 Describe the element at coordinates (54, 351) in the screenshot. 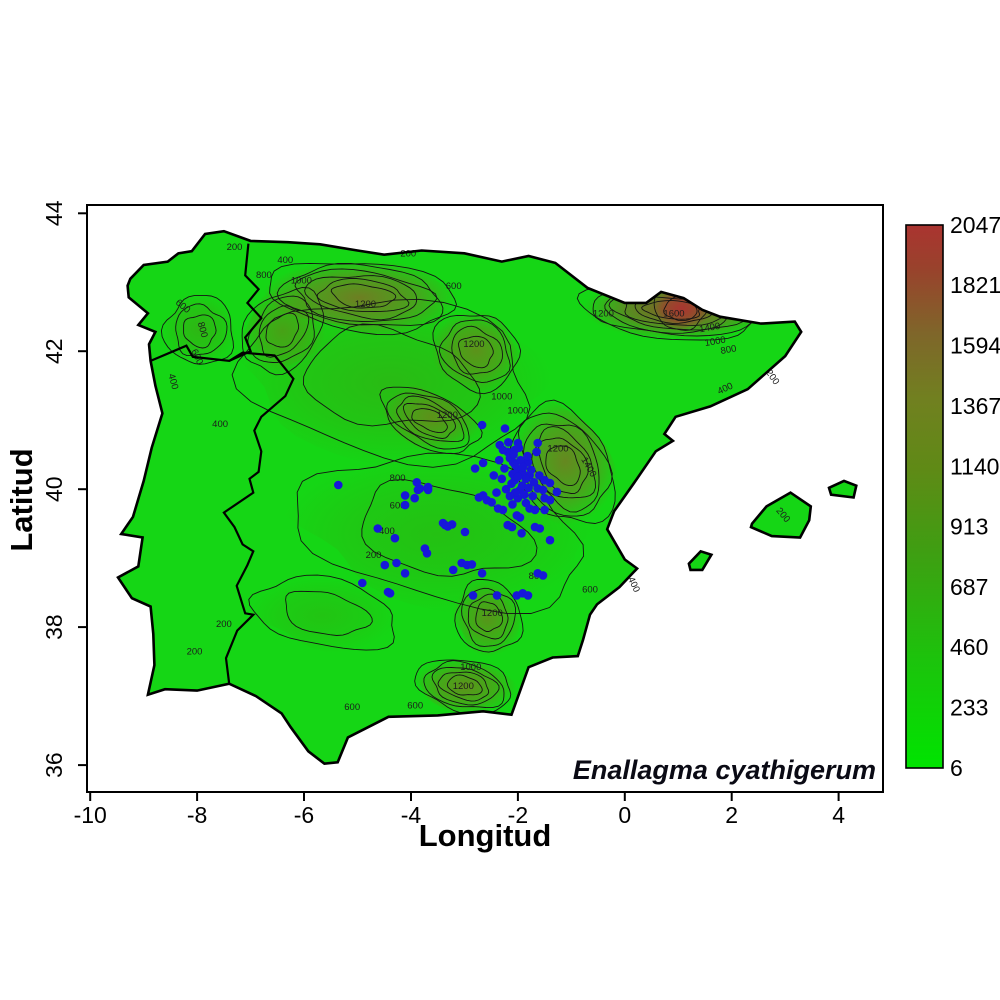

I see `y-tick-label: 42` at that location.